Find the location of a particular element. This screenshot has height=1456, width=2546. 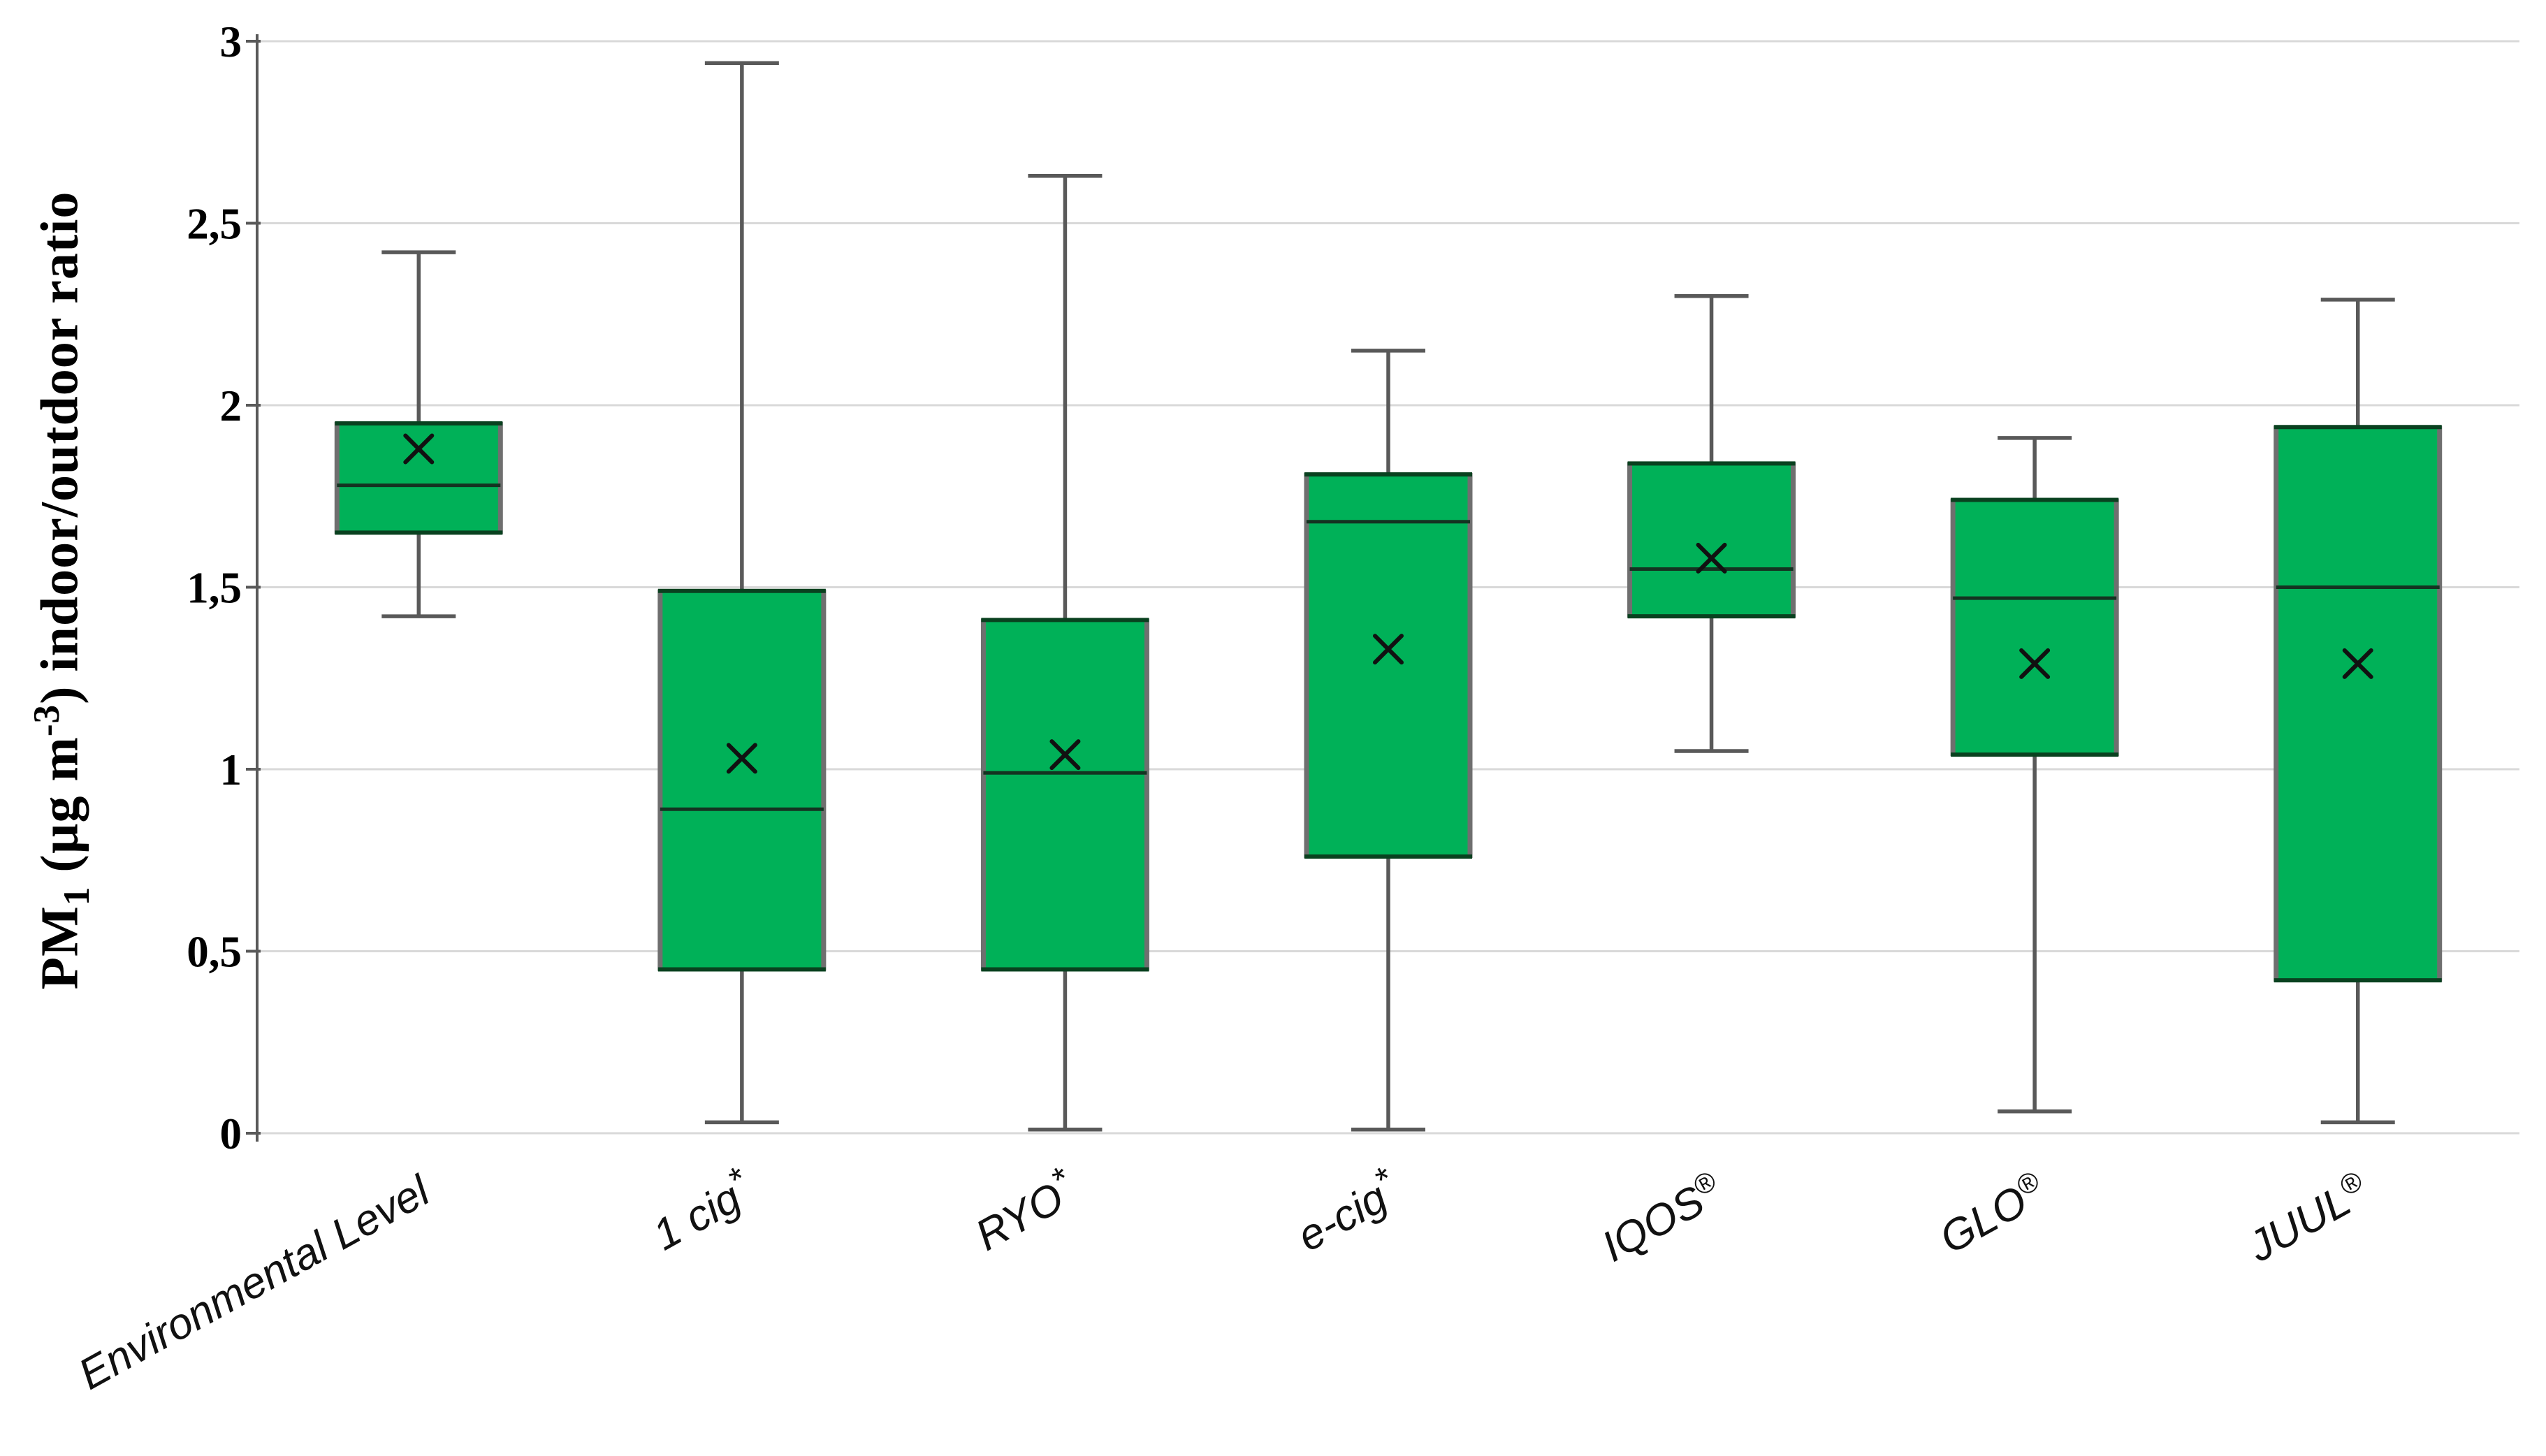

box-group-iqos is located at coordinates (1711, 523).